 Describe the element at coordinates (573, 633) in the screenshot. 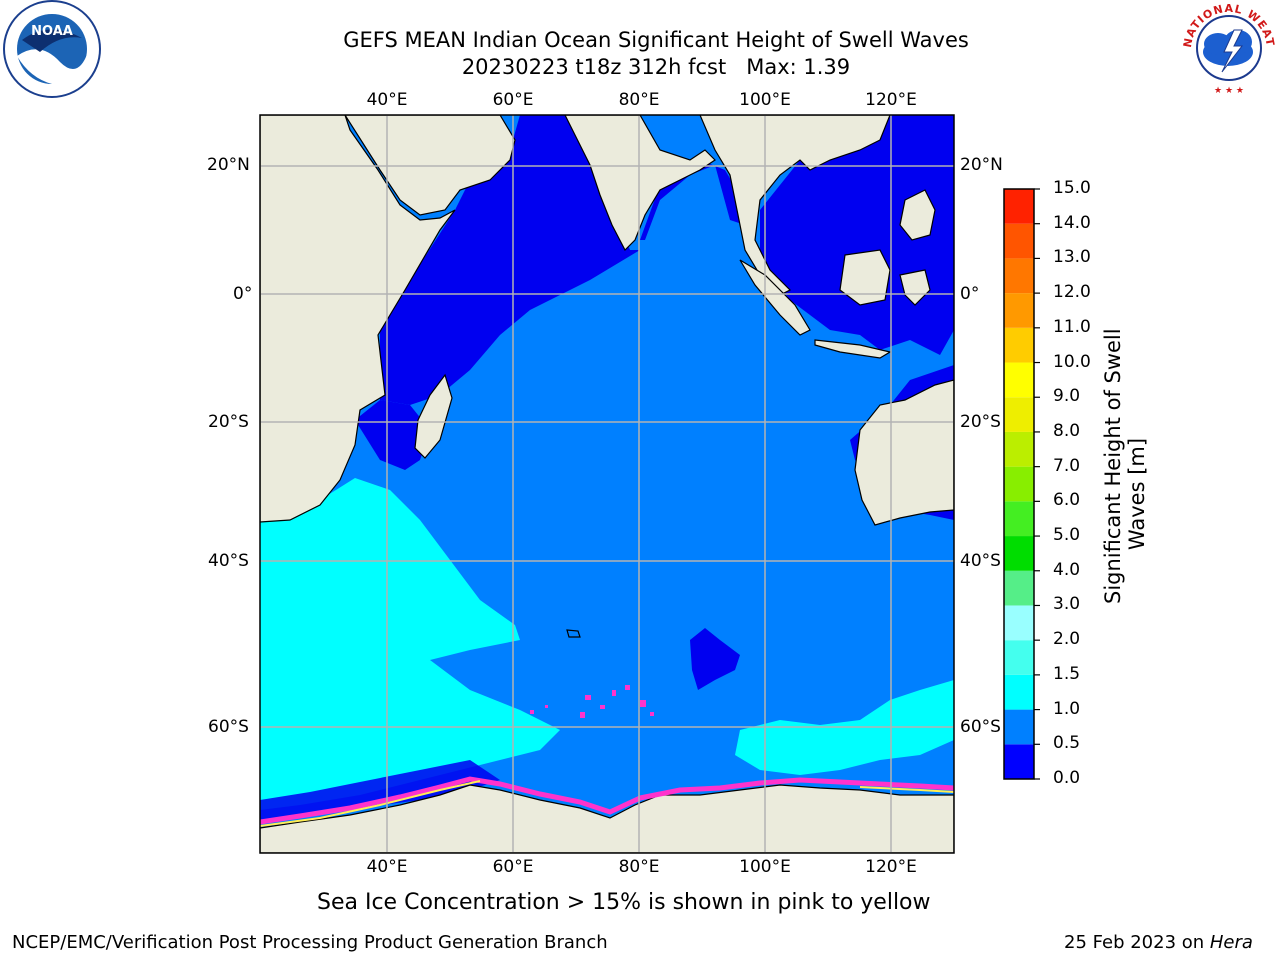

I see `kerguelen-island` at that location.